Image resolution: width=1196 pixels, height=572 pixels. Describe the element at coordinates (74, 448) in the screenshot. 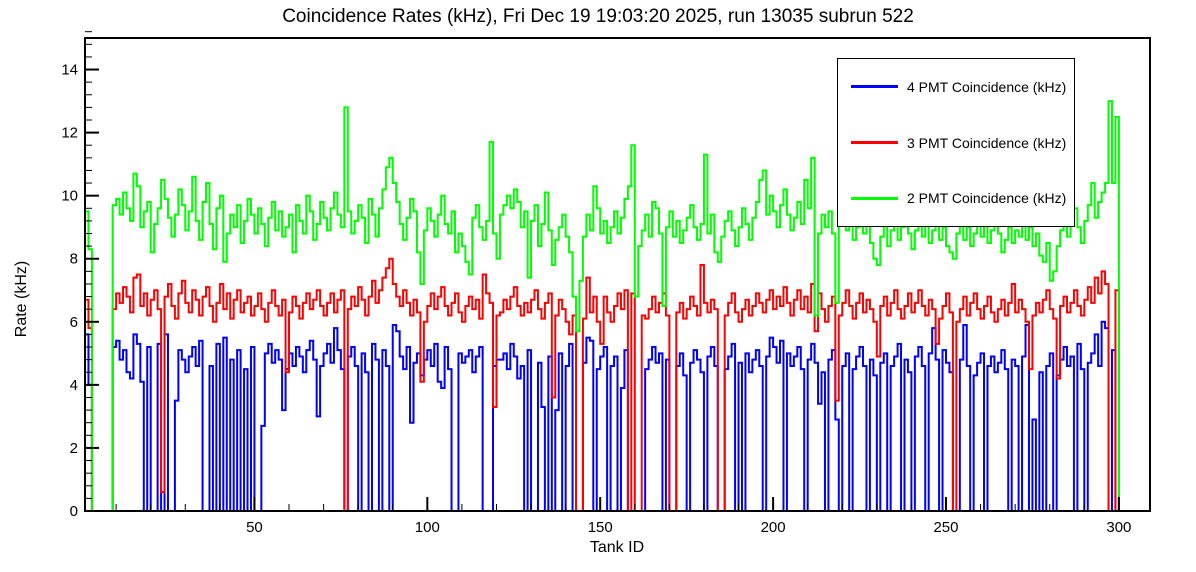

I see `y-tick-label: 2` at that location.